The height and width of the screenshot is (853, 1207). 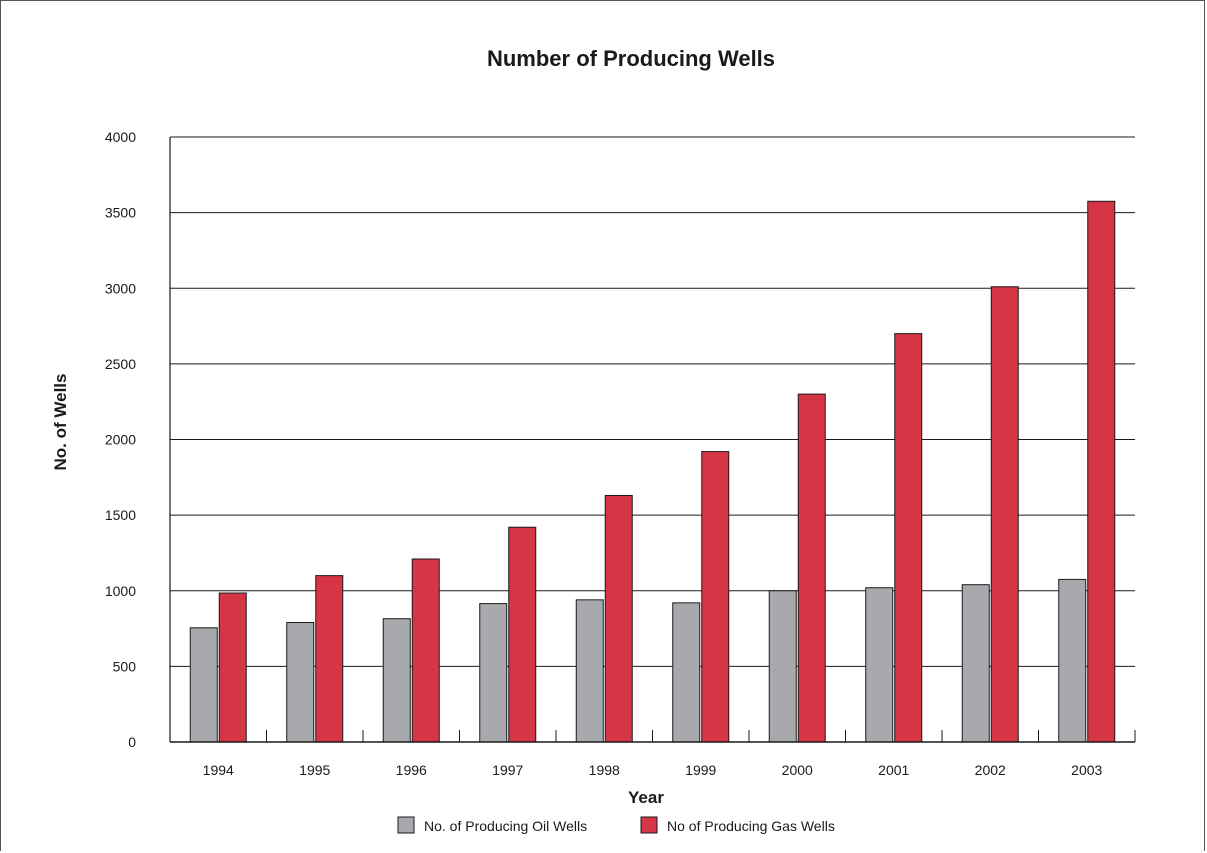 What do you see at coordinates (507, 770) in the screenshot?
I see `x-tick-label: 1997` at bounding box center [507, 770].